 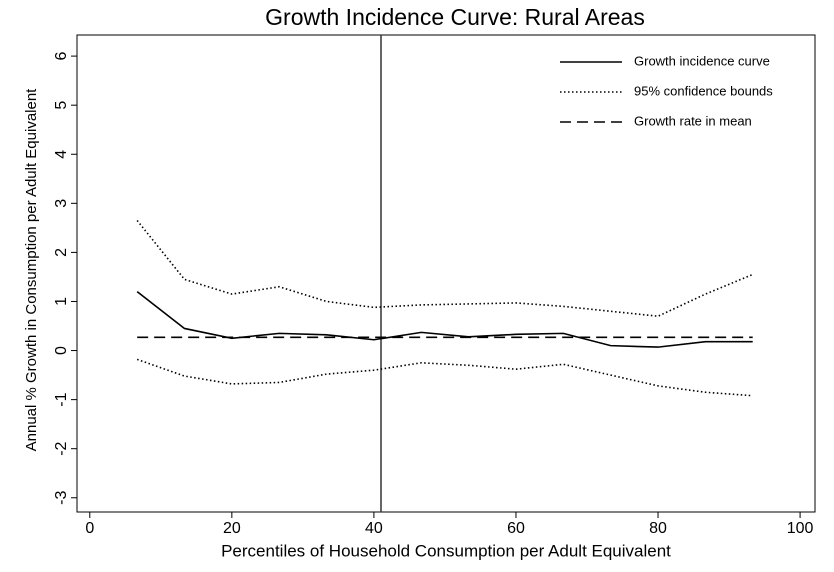 I want to click on y-tick-label: 2, so click(x=61, y=252).